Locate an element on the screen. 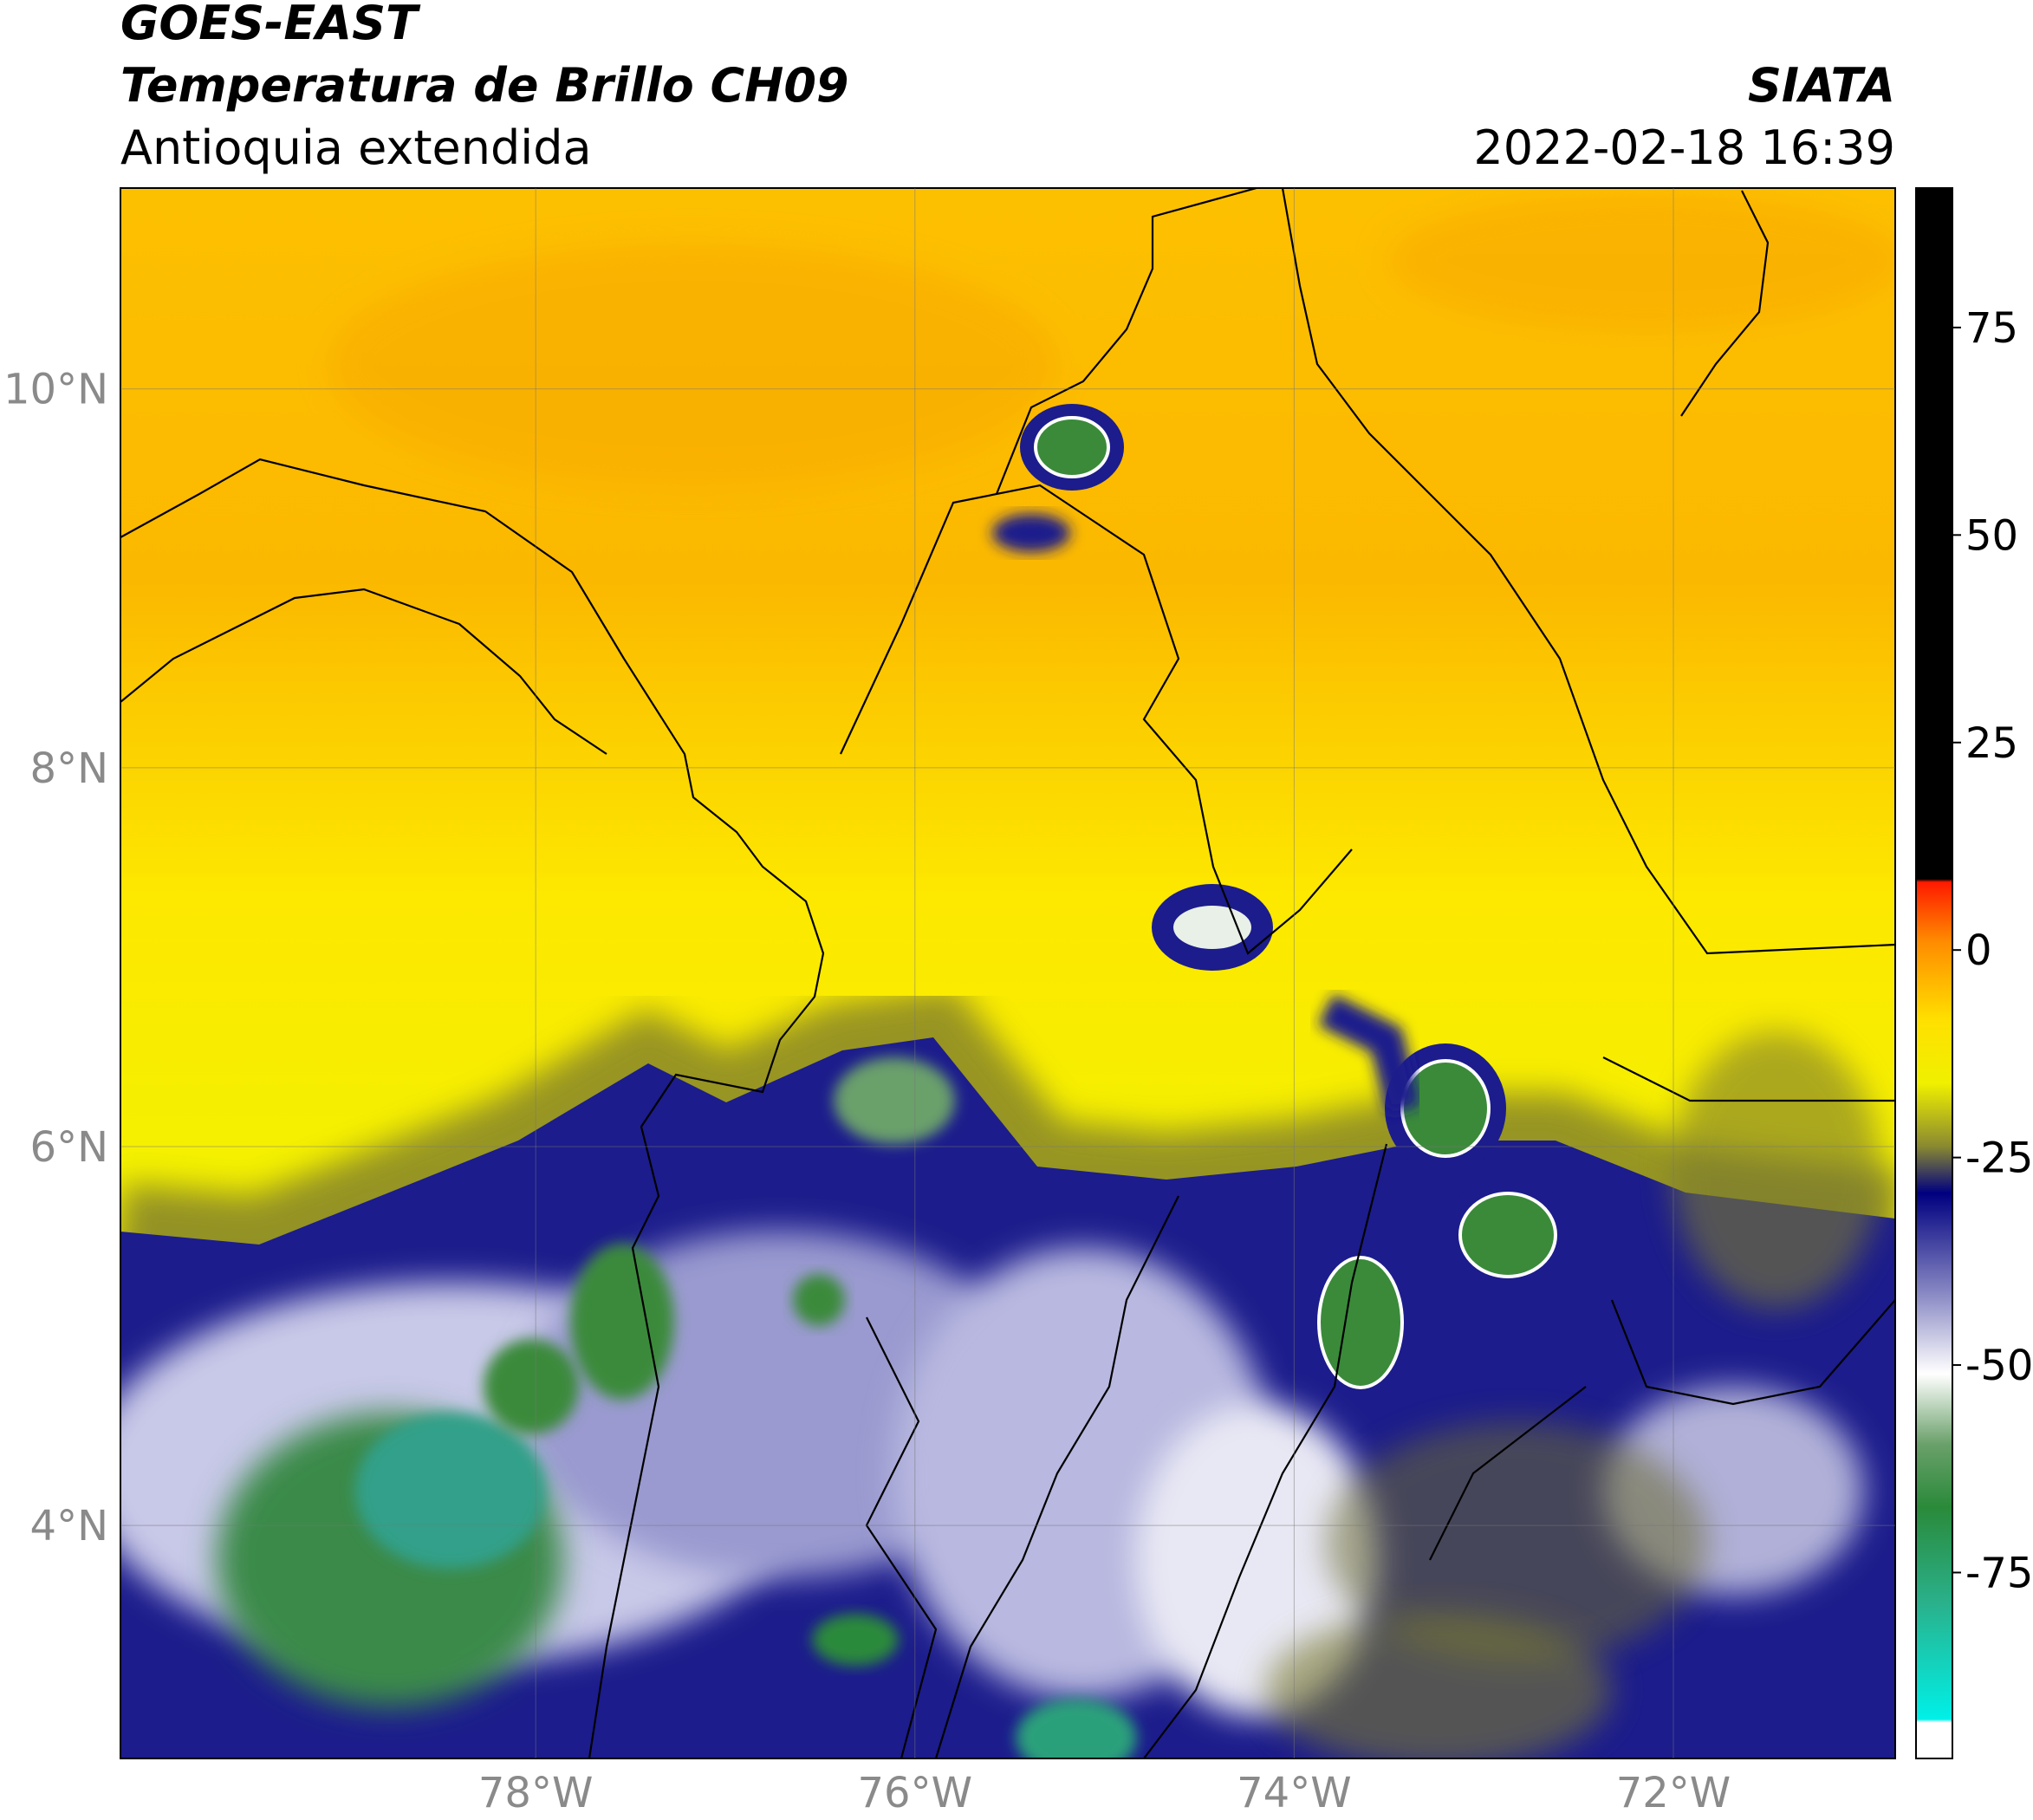  subtitle: Temperatura de Brillo CH09 is located at coordinates (484, 85).